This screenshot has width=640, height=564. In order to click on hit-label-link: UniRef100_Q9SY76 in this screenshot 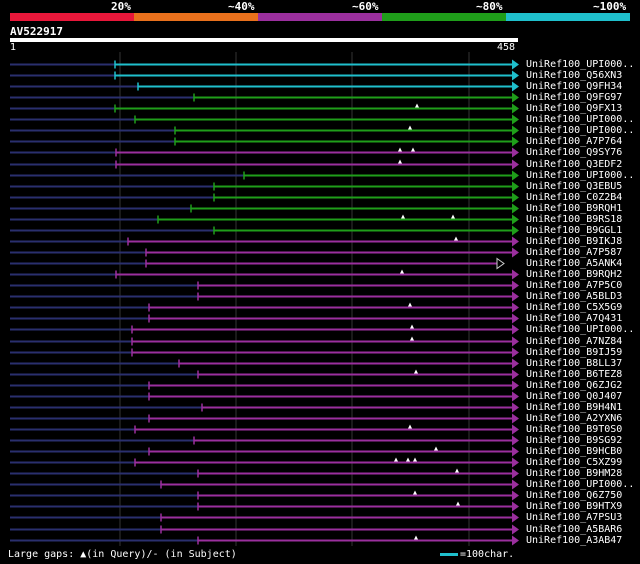, I will do `click(574, 152)`.